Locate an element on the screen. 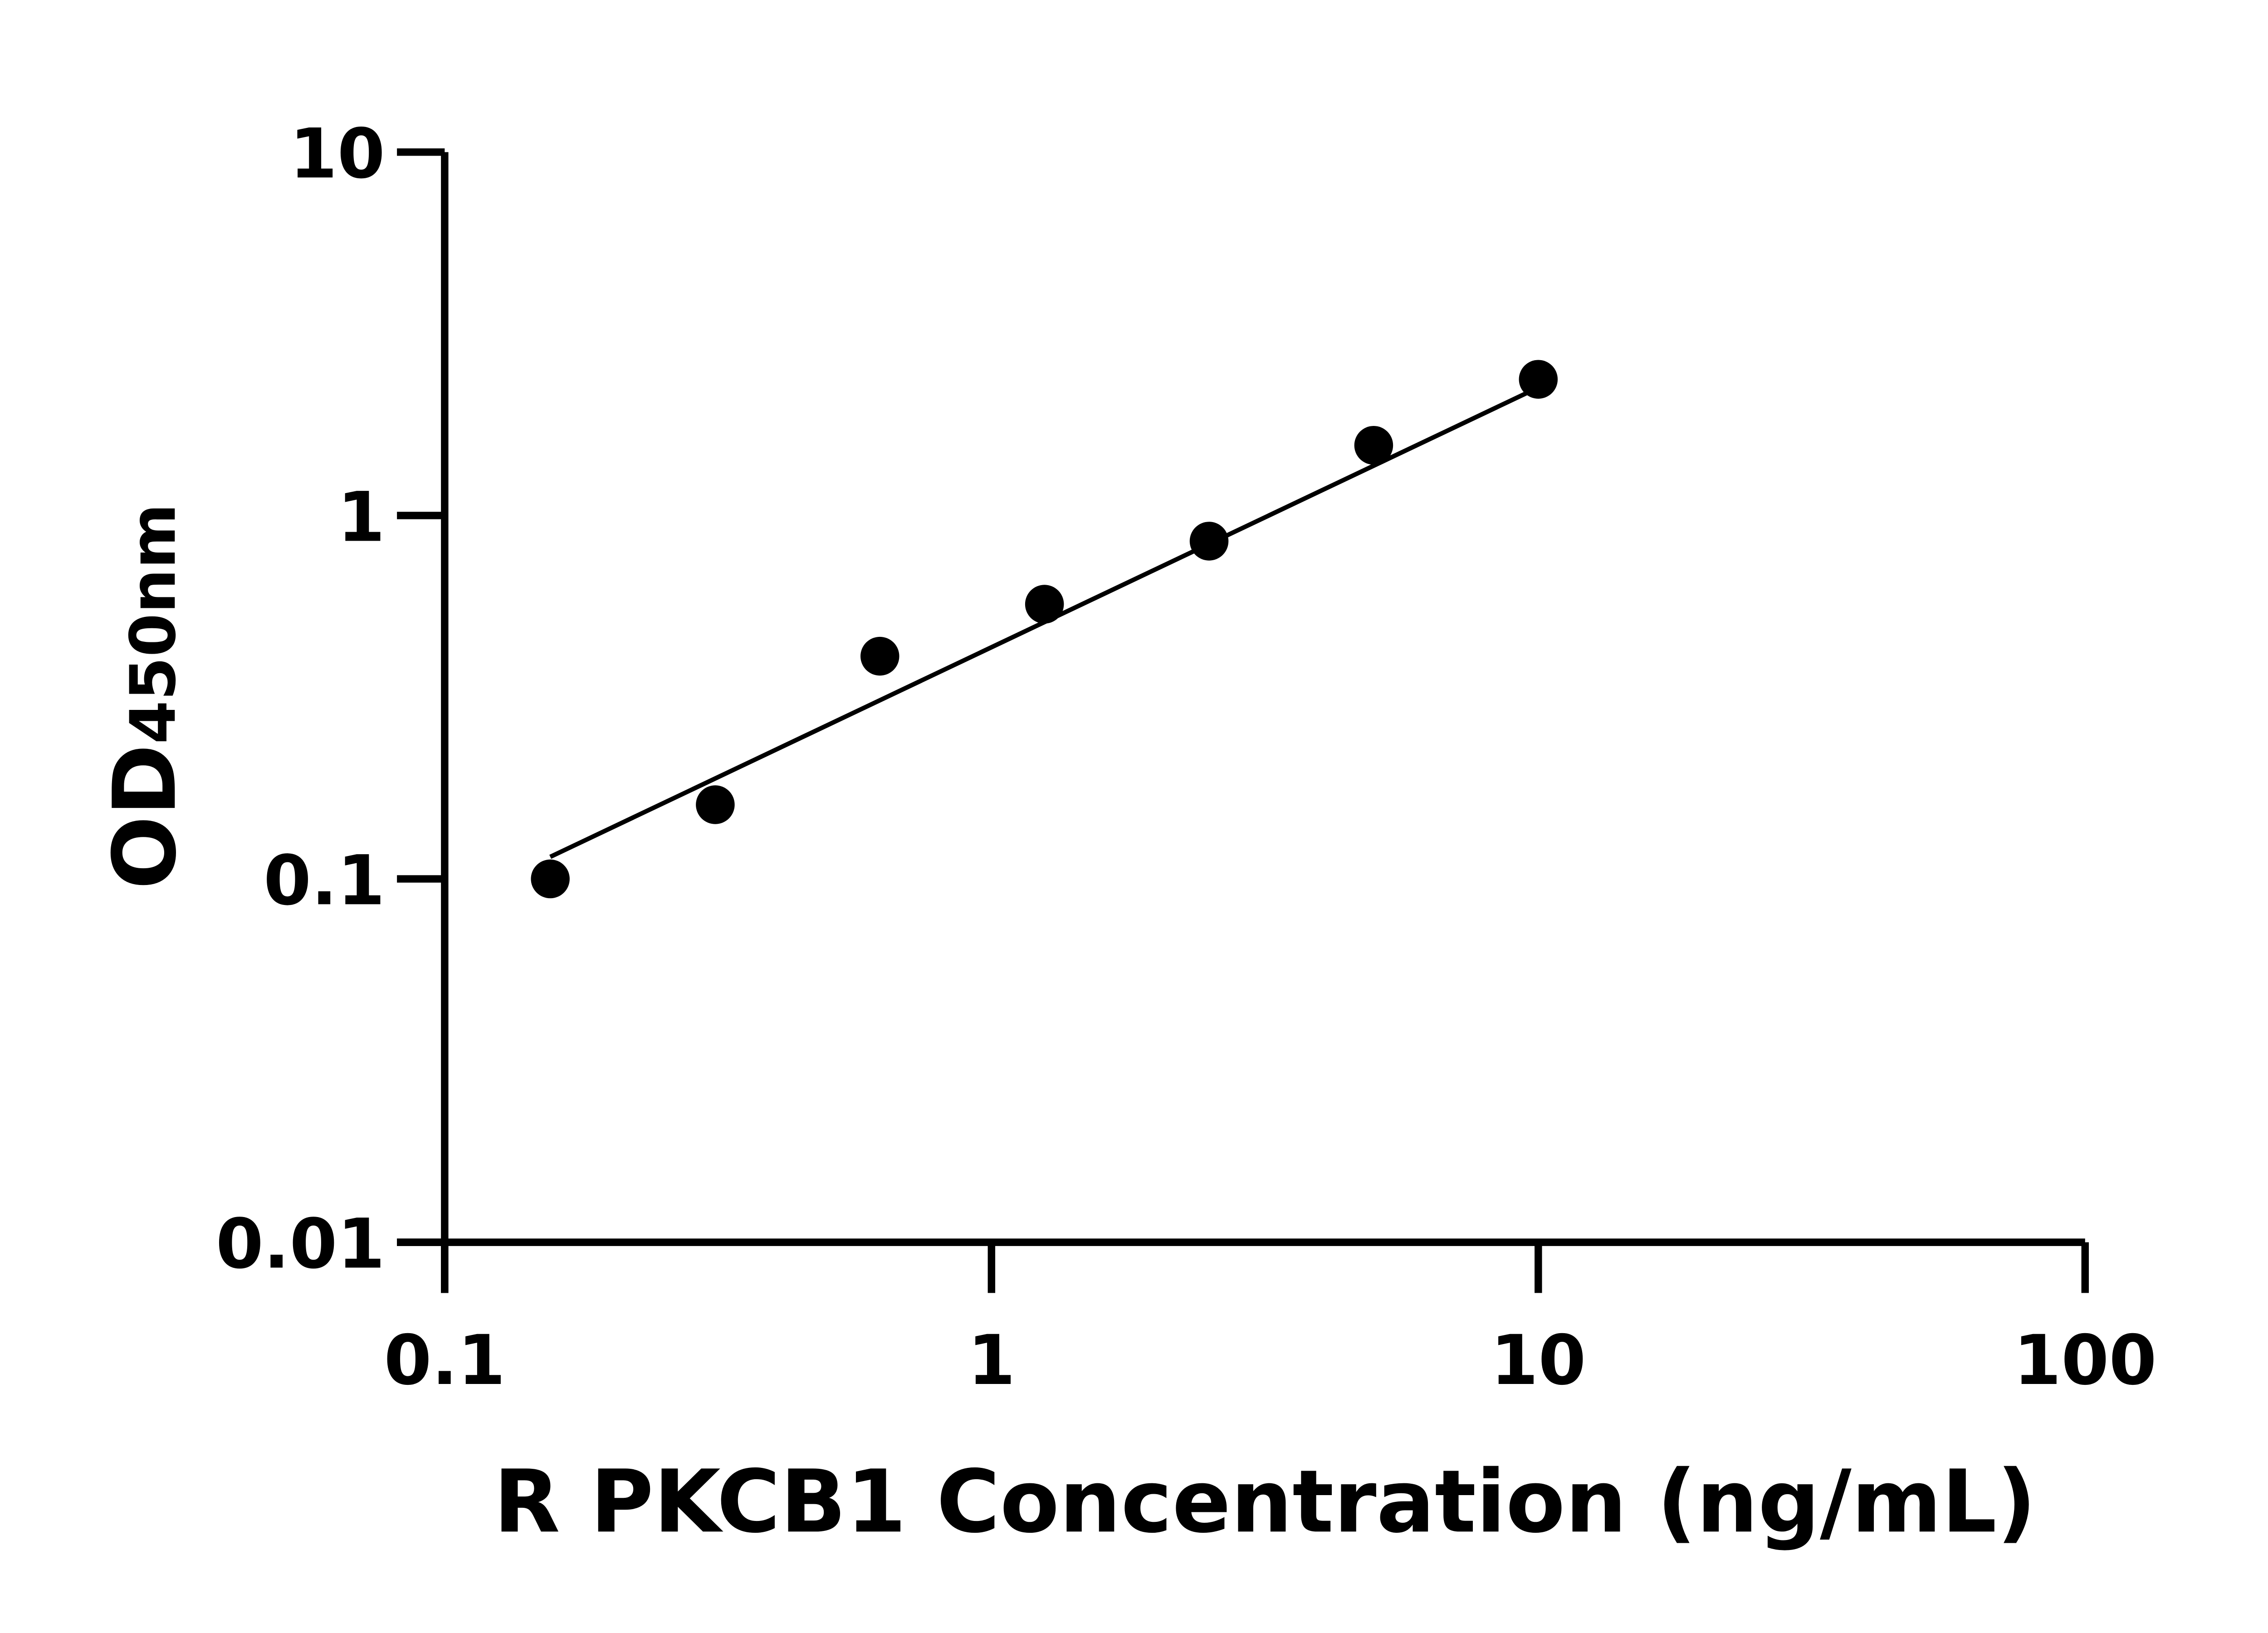 This screenshot has height=1633, width=2268. x-tick-labels: 0.1 1 10 100 is located at coordinates (1270, 1360).